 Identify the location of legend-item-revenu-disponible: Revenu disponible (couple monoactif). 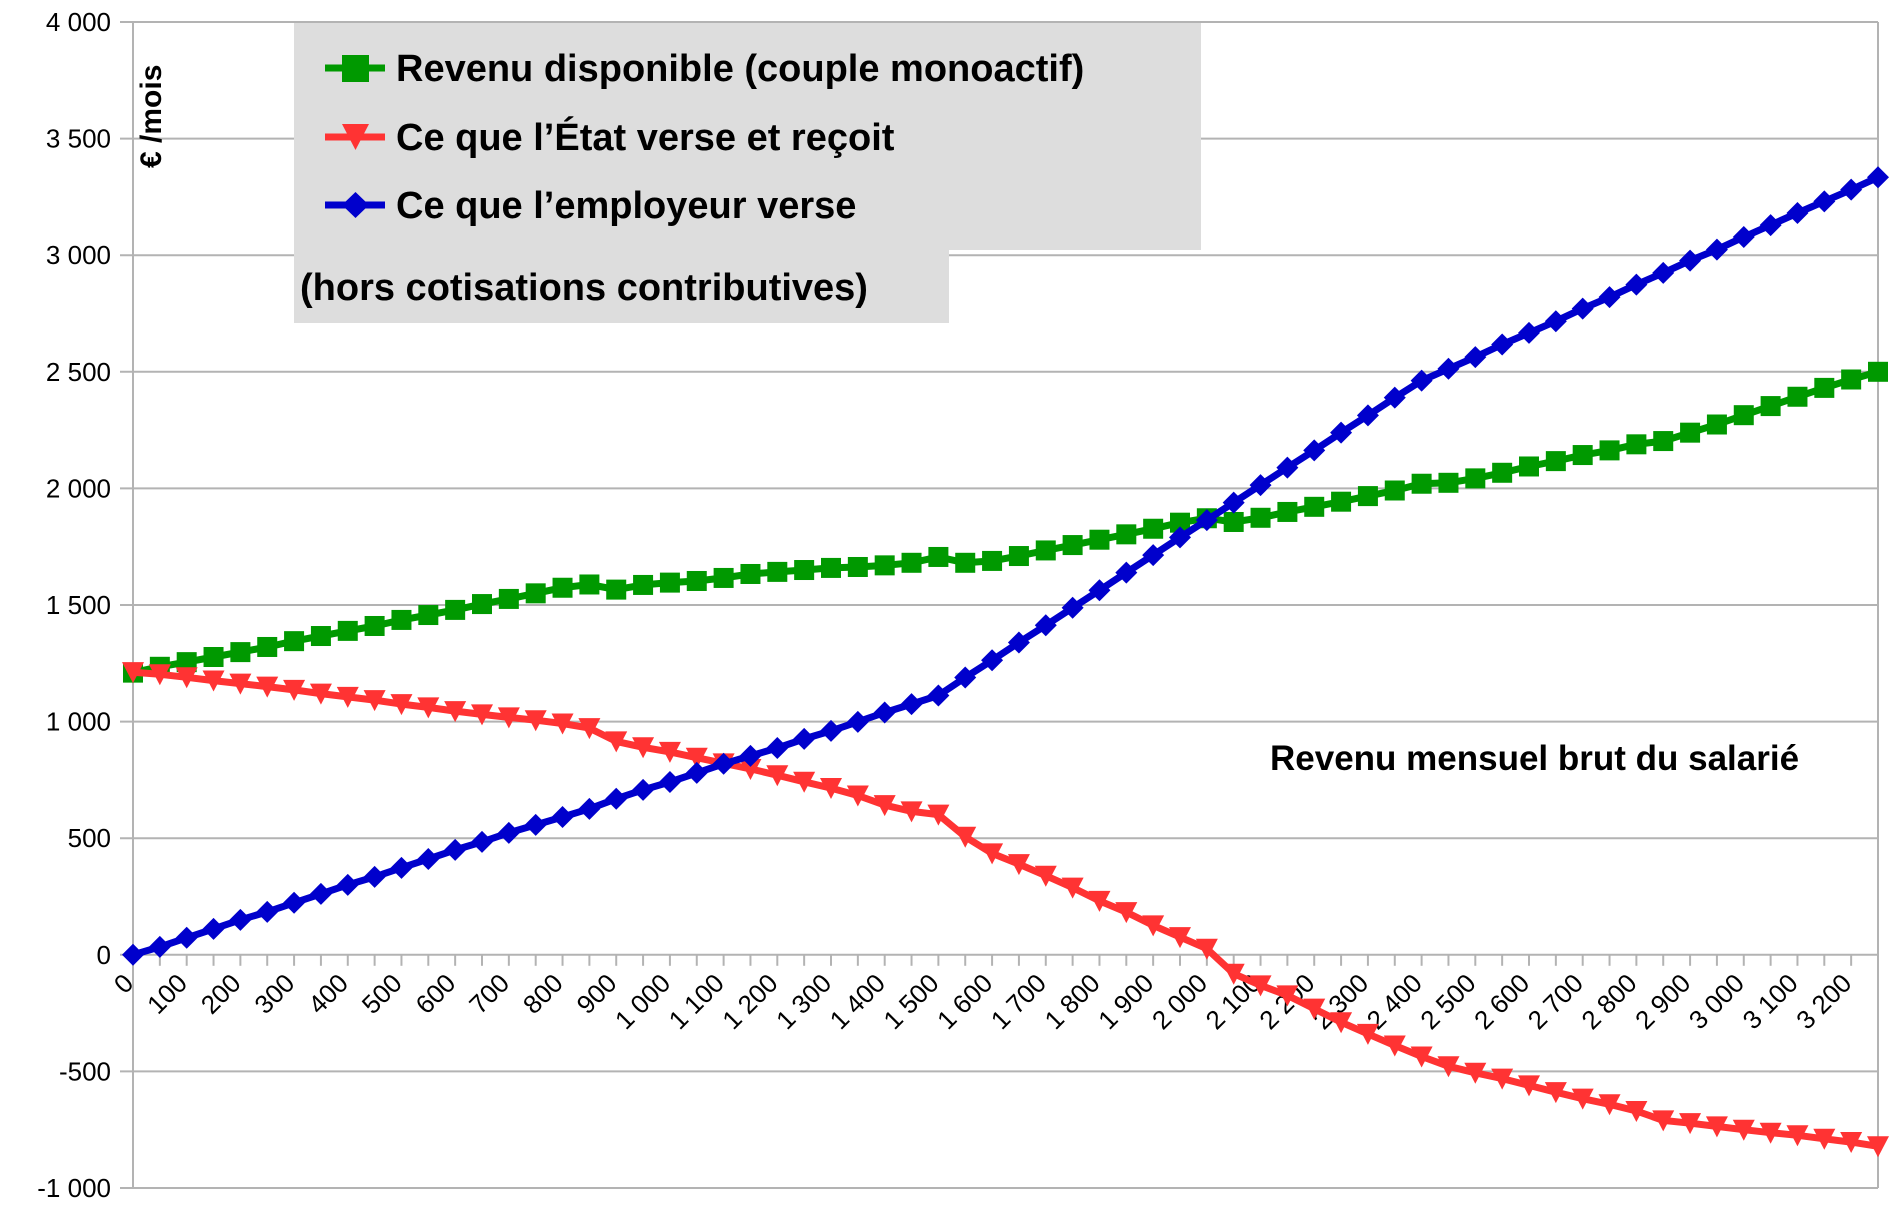
(704, 69).